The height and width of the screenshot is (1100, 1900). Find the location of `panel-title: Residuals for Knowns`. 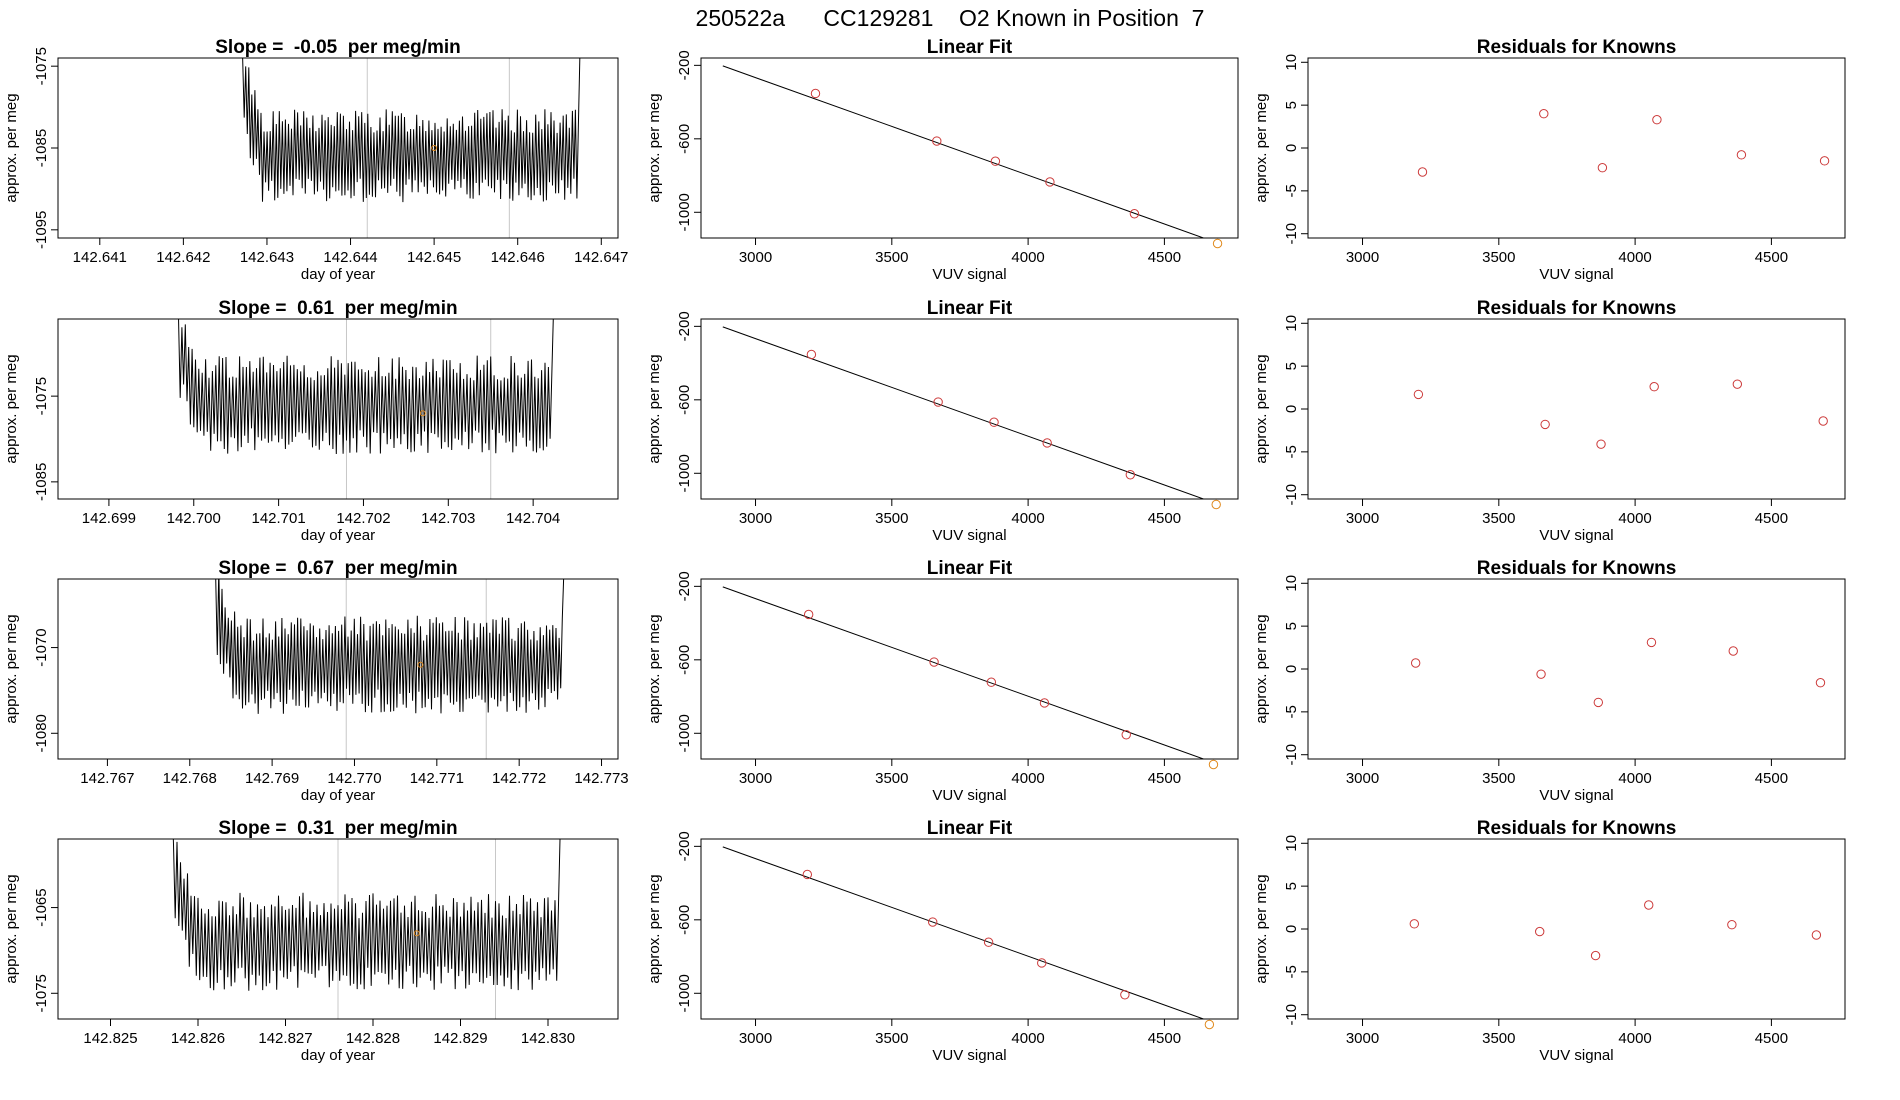

panel-title: Residuals for Knowns is located at coordinates (1577, 308).